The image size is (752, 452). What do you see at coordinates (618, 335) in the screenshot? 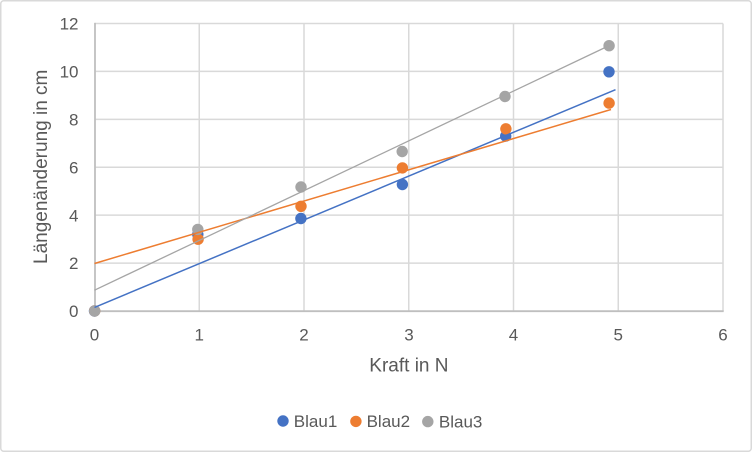
I see `svg-text: 5` at bounding box center [618, 335].